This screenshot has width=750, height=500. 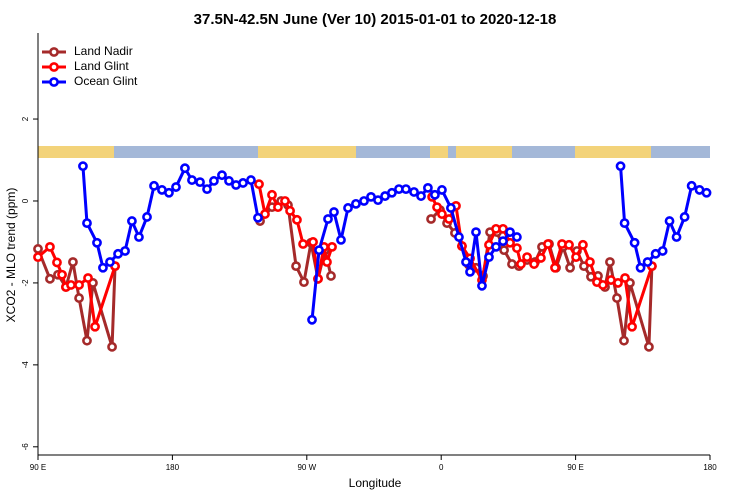 I want to click on legend-label: Land Glint, so click(x=101, y=66).